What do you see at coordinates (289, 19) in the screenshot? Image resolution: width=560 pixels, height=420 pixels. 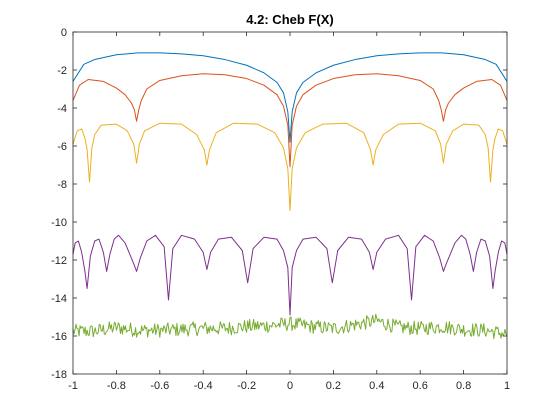 I see `chart-title: 4.2: Cheb F(X)` at bounding box center [289, 19].